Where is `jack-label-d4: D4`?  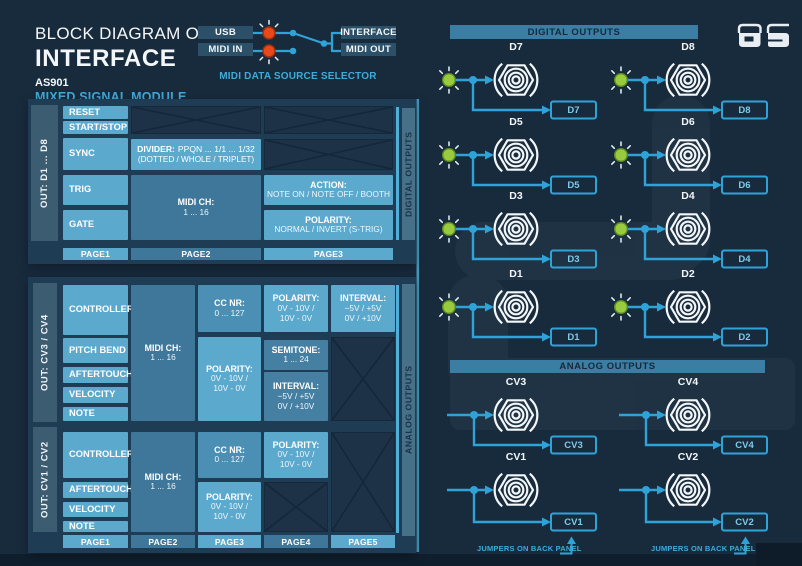
jack-label-d4: D4 is located at coordinates (688, 196).